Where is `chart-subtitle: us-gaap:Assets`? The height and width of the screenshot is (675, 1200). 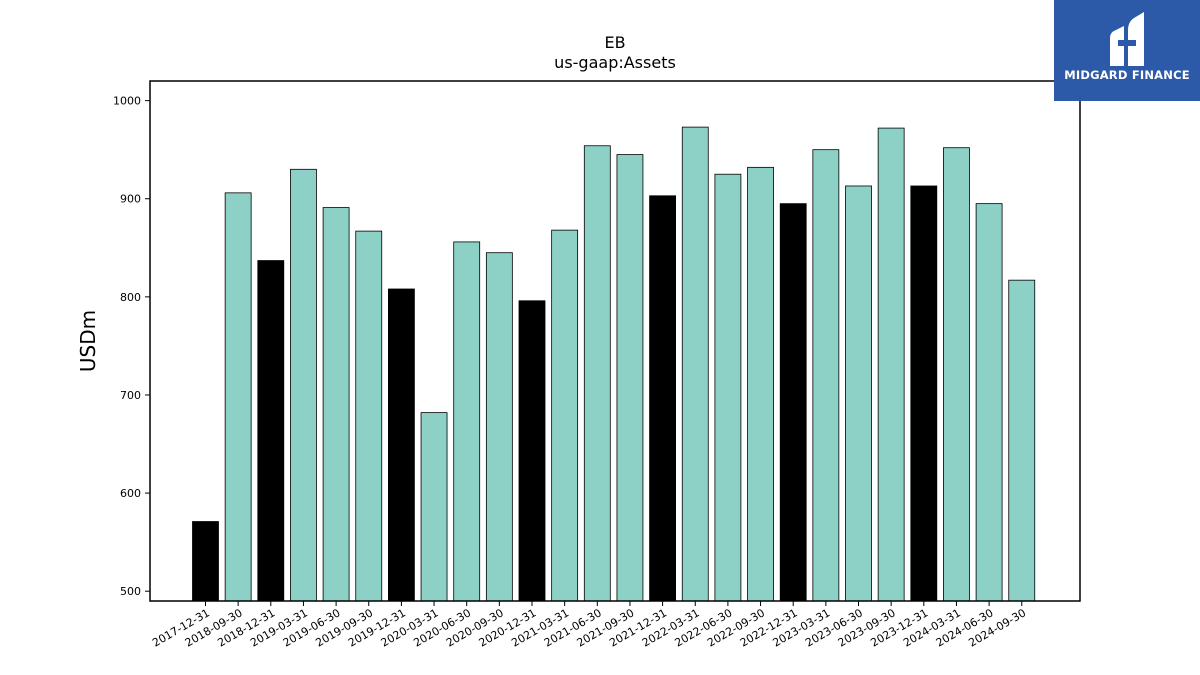 chart-subtitle: us-gaap:Assets is located at coordinates (615, 62).